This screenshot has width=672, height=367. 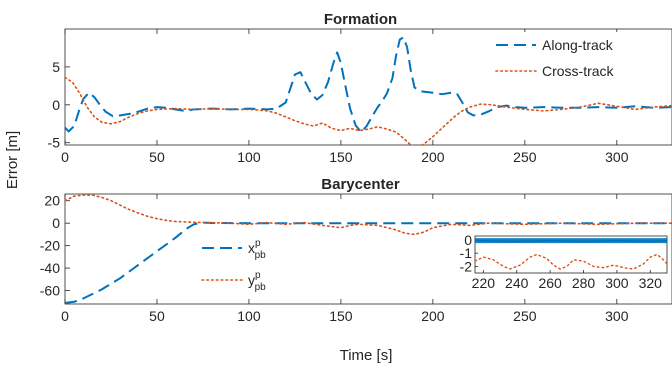 What do you see at coordinates (468, 240) in the screenshot?
I see `inset-y-tick-label: 0` at bounding box center [468, 240].